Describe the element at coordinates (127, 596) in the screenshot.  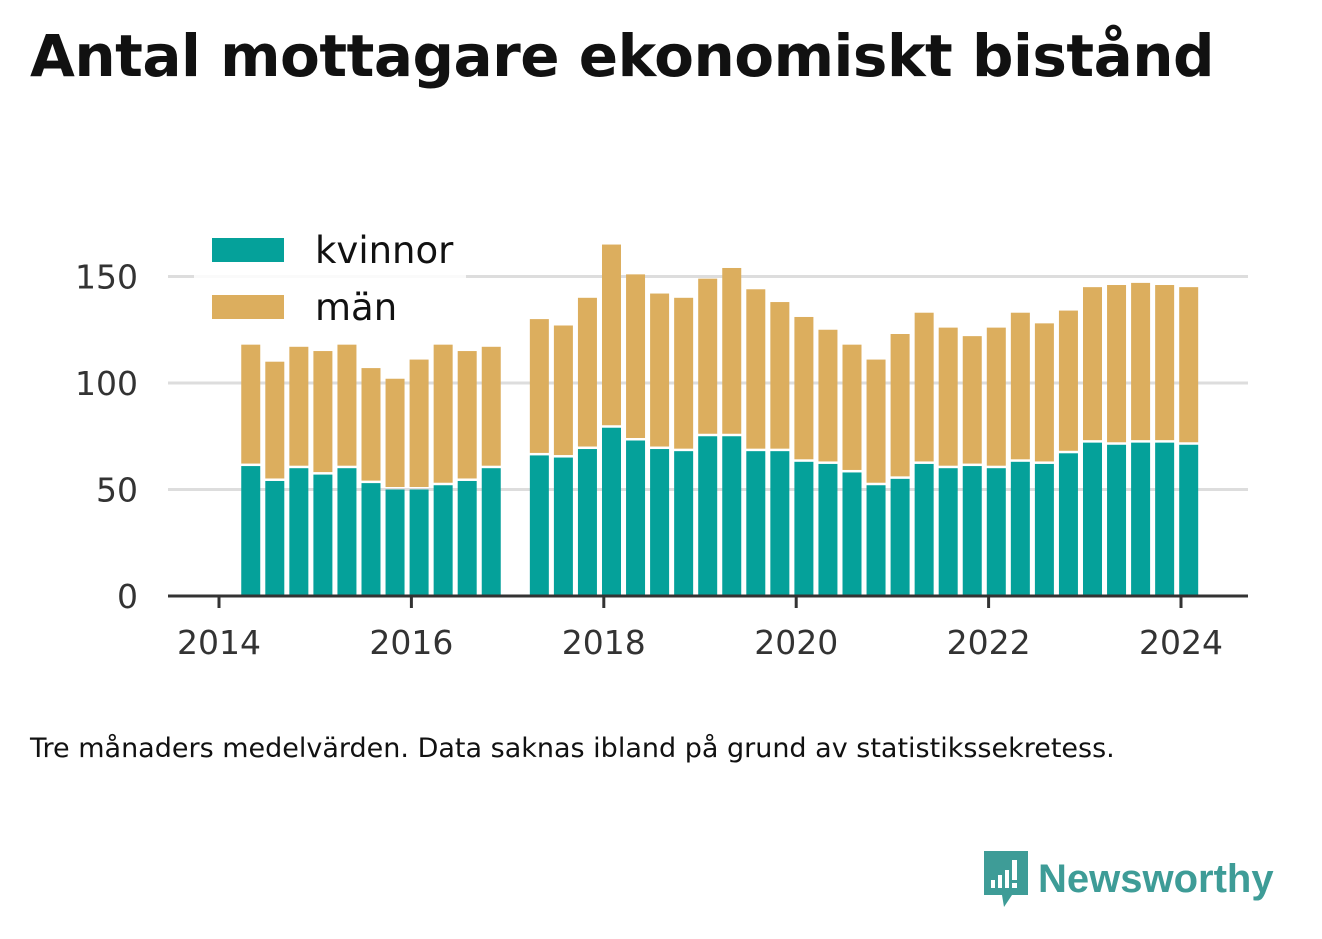
I see `y-tick-label: 0` at that location.